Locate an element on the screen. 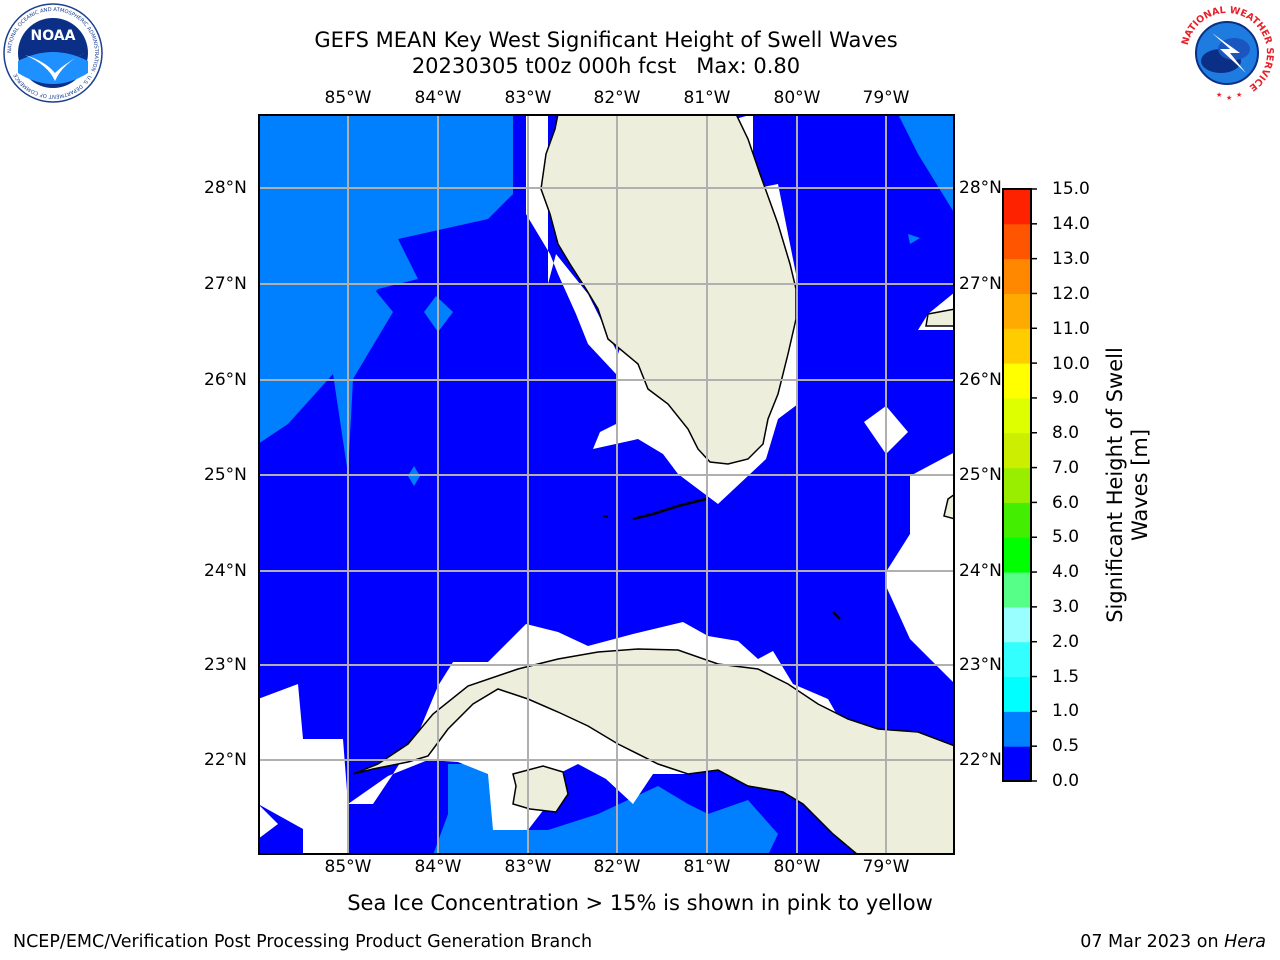 The height and width of the screenshot is (960, 1280). lon-label-top: 80°W is located at coordinates (797, 98).